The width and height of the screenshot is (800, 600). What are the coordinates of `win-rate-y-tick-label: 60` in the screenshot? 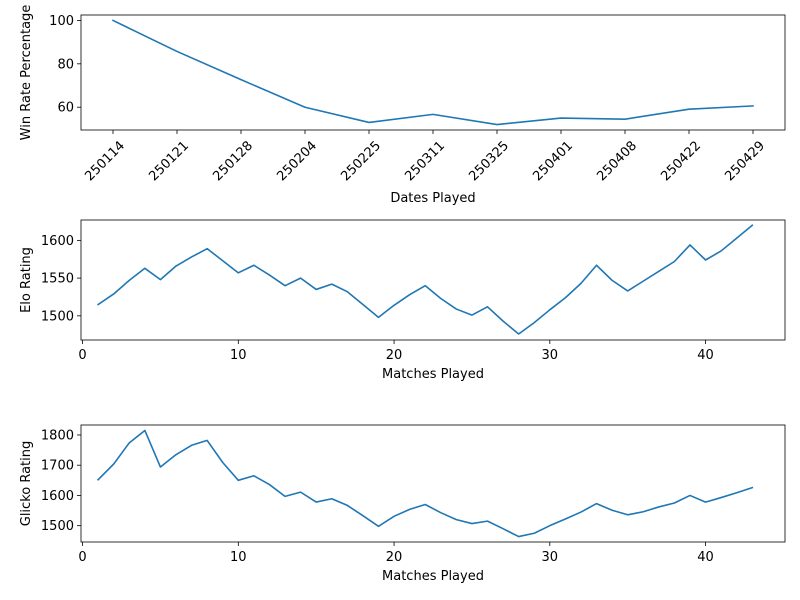 It's located at (65, 108).